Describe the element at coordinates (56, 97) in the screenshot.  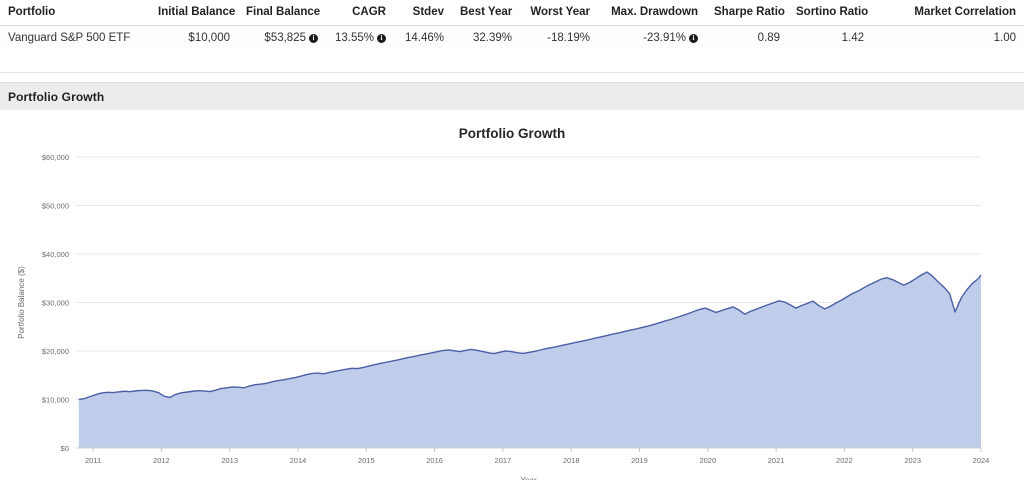
I see `section-title: Portfolio Growth` at that location.